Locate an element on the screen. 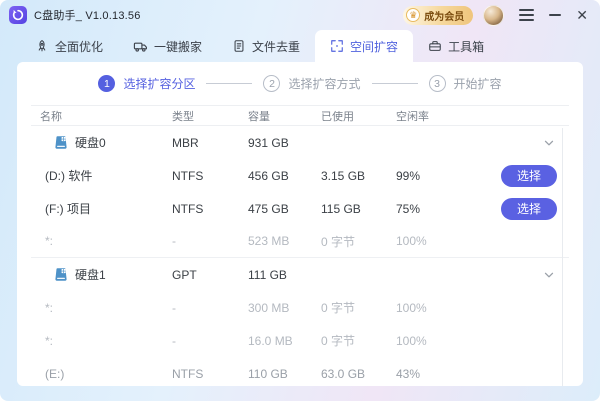 This screenshot has height=401, width=600. partition-name: (F:) 项目 is located at coordinates (68, 209).